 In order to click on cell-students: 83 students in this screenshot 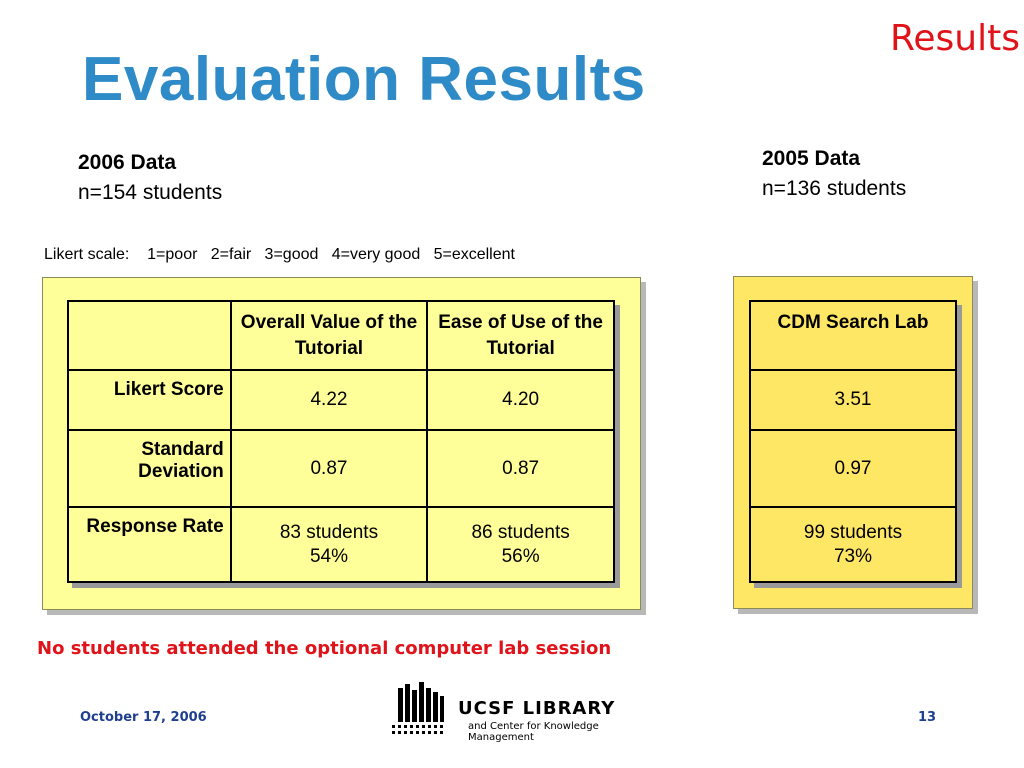, I will do `click(329, 532)`.